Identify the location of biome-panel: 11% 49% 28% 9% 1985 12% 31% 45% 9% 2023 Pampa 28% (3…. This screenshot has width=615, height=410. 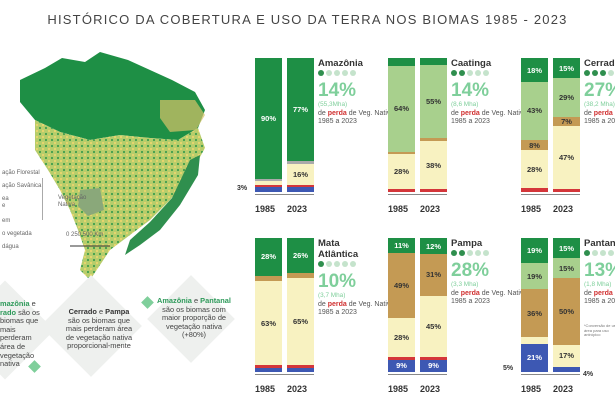
(458, 323).